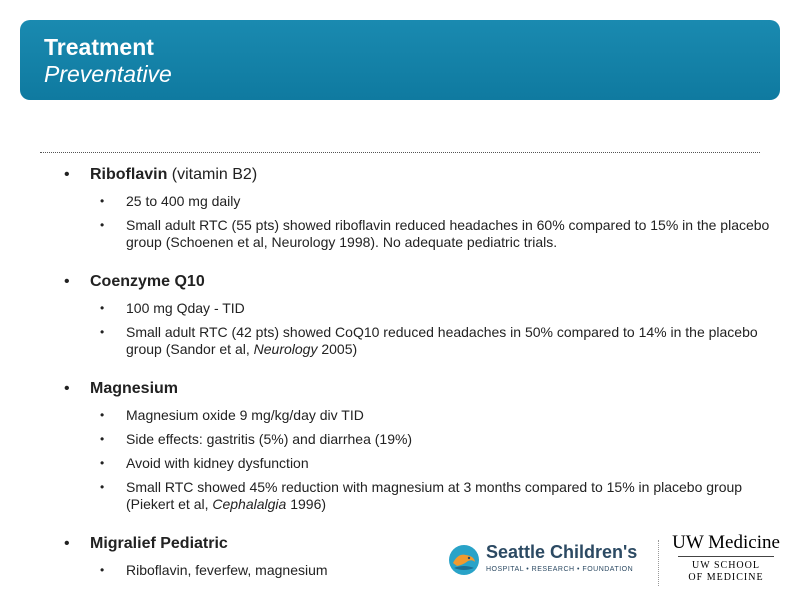  What do you see at coordinates (306, 504) in the screenshot?
I see `item-text-post: 1996)` at bounding box center [306, 504].